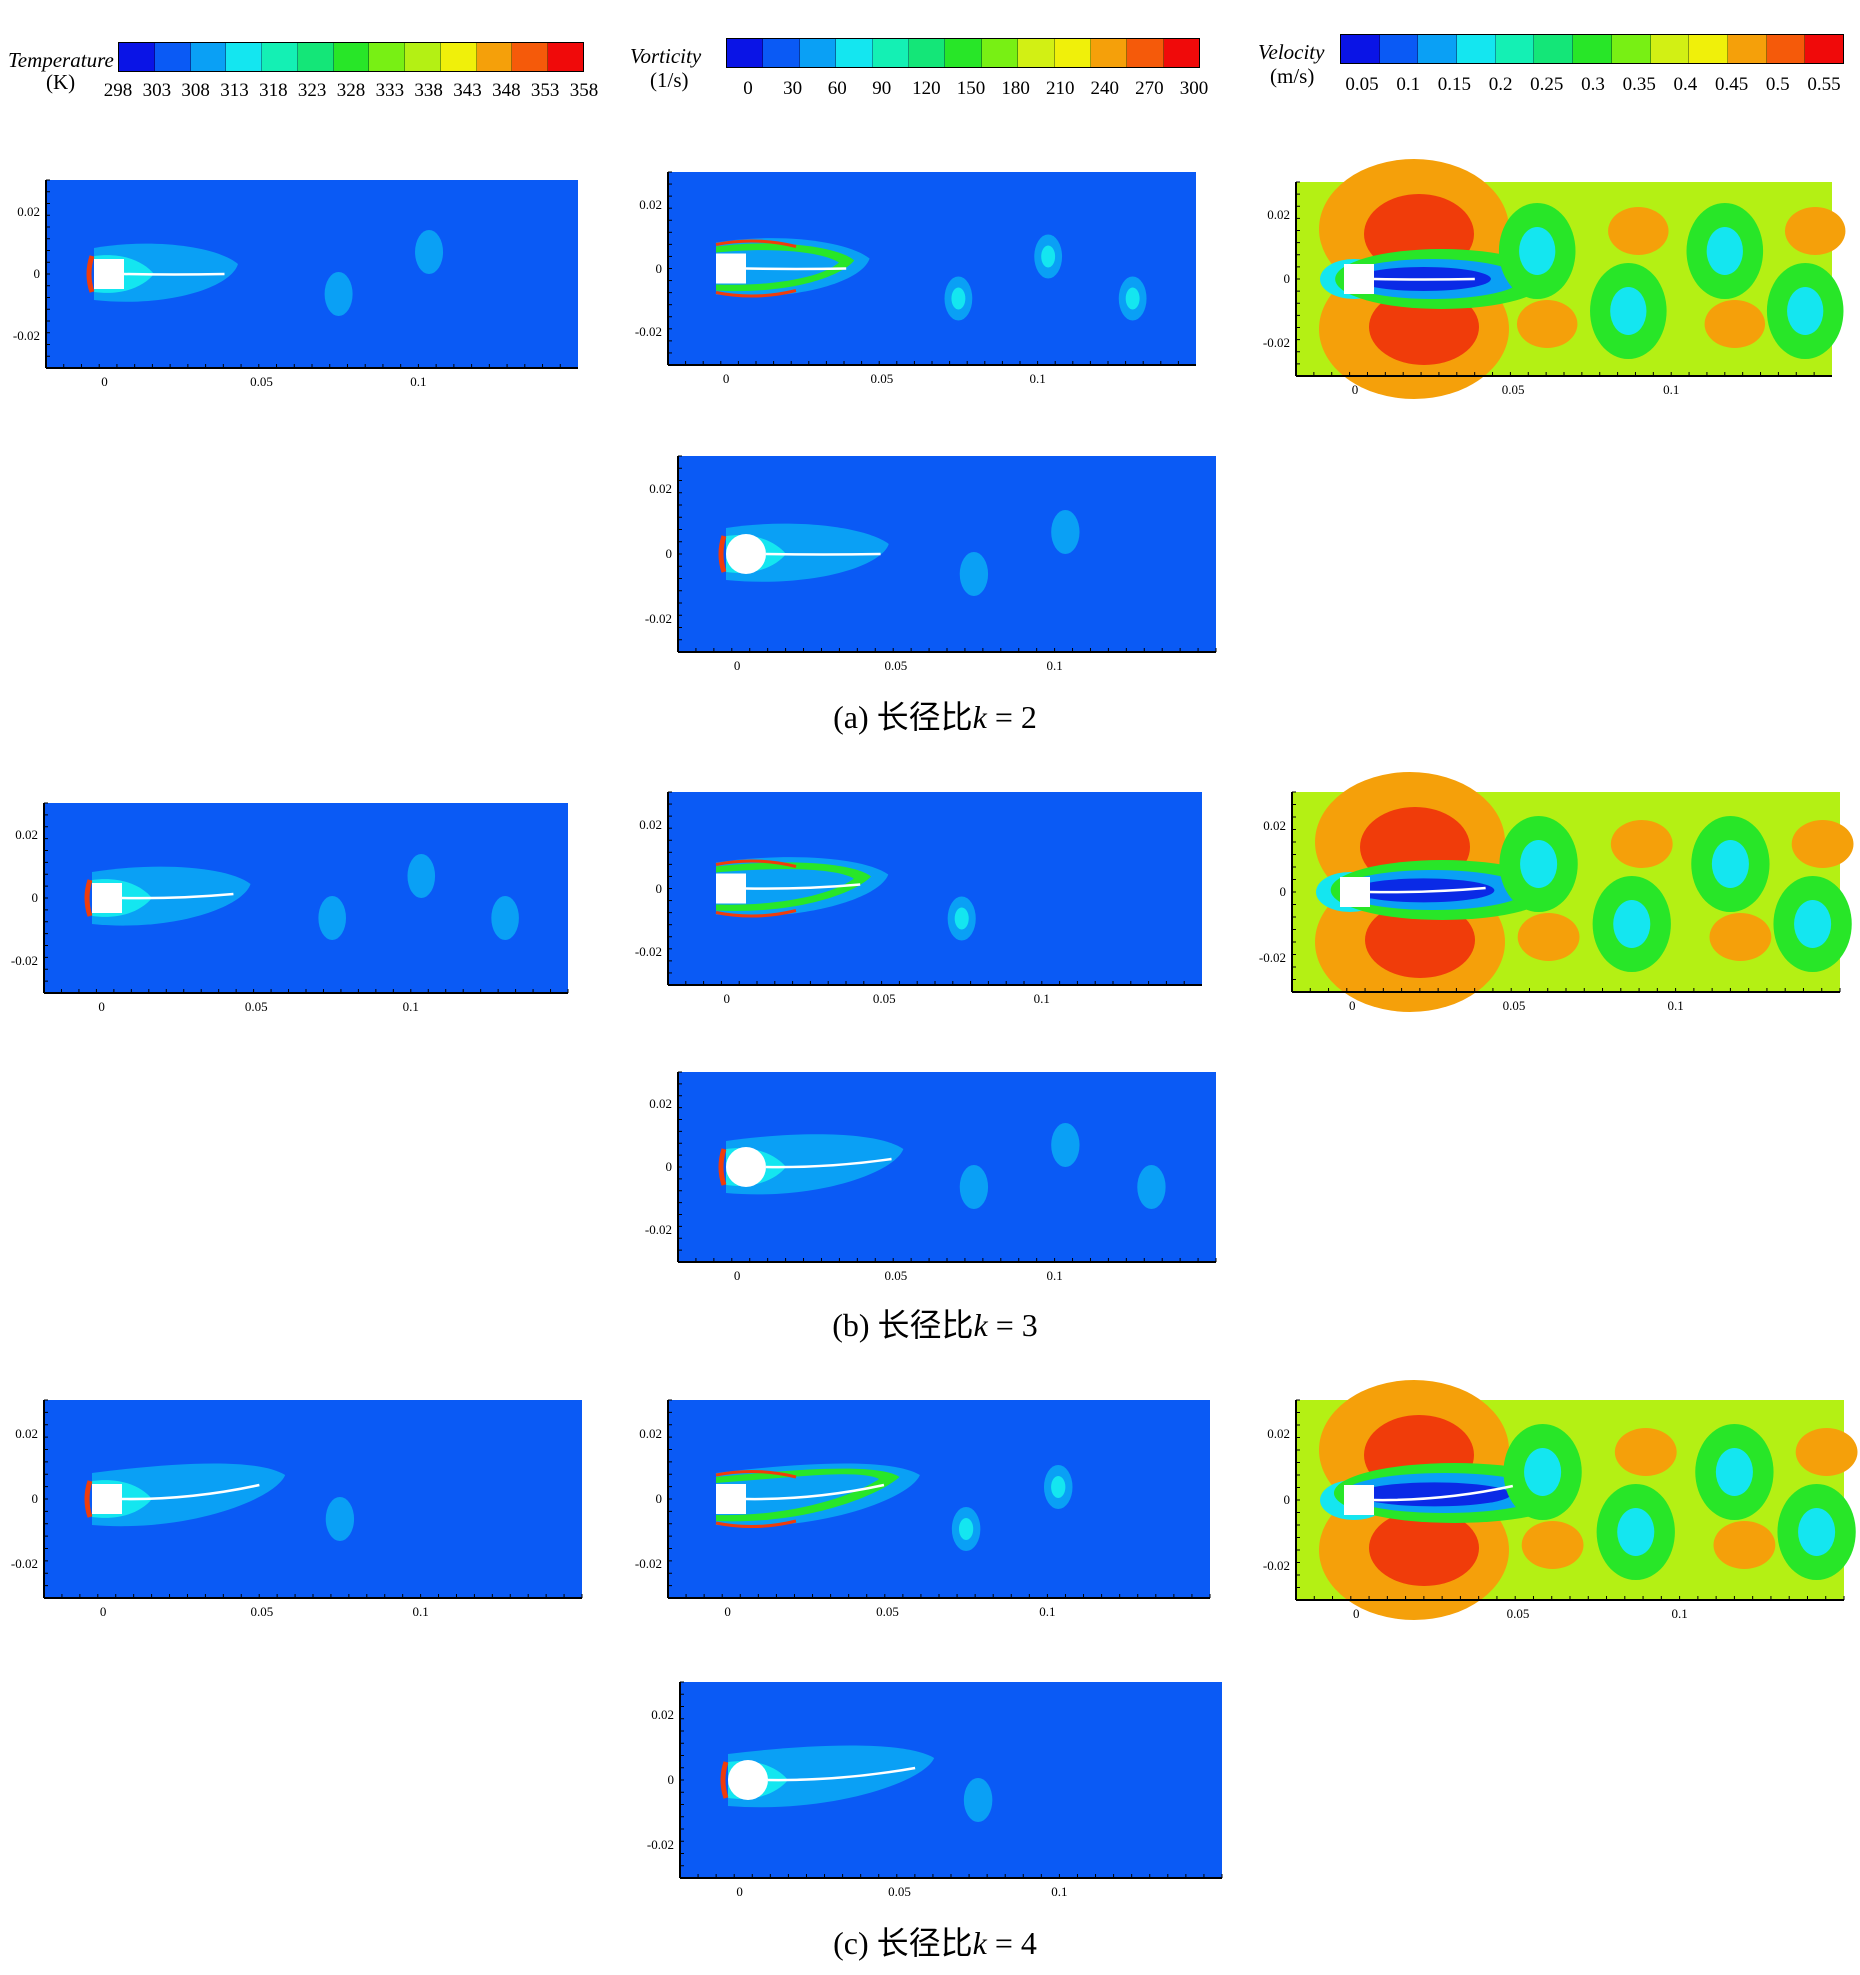  I want to click on colorbar-tick-label: 60, so click(837, 88).